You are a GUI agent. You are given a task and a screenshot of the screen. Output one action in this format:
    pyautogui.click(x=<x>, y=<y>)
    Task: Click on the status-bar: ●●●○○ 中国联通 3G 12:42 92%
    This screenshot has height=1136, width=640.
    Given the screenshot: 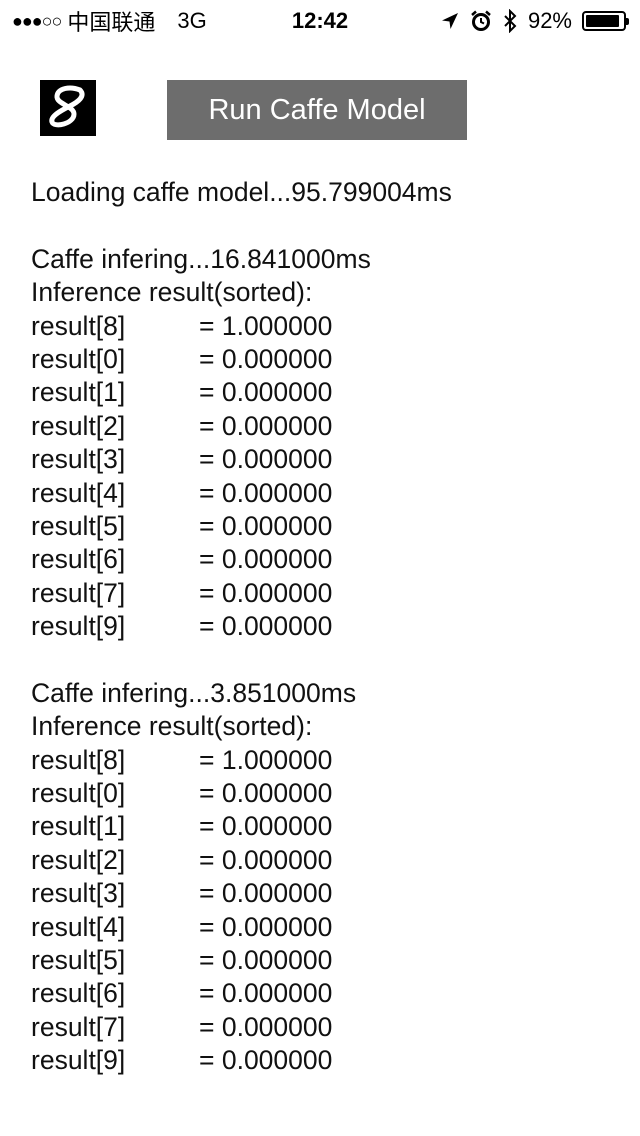 What is the action you would take?
    pyautogui.click(x=320, y=20)
    